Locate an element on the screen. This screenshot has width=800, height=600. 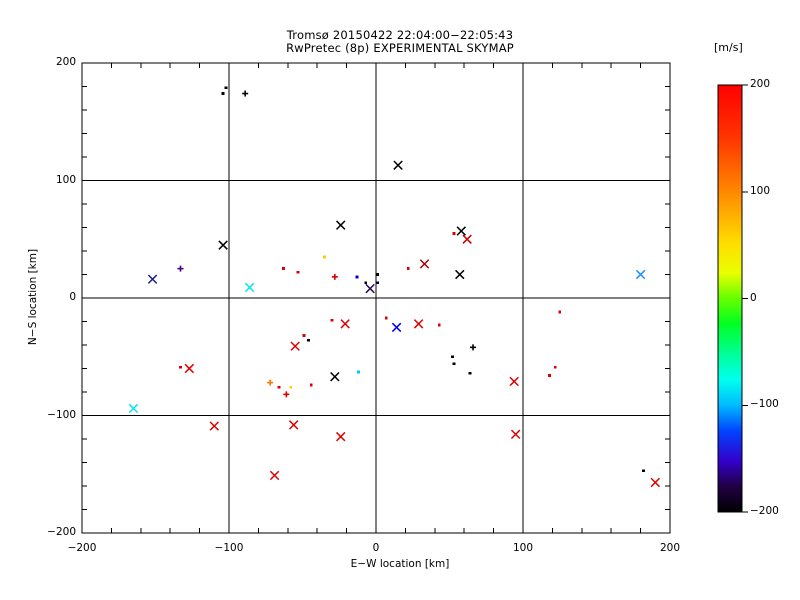
x-tick-label: −200 is located at coordinates (82, 548).